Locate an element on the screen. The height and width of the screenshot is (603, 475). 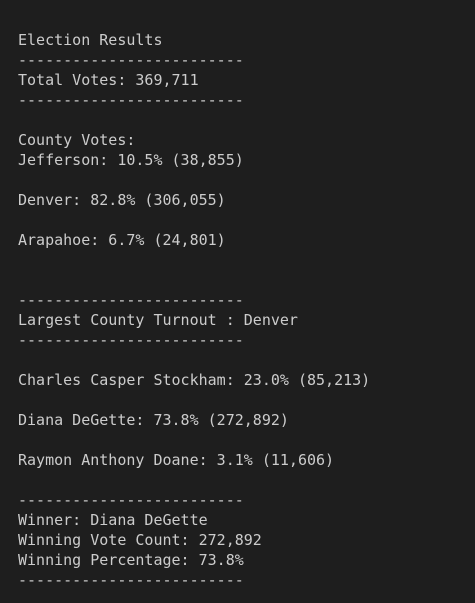
candidate-line-degette: Diana DeGette: 73.8% (272,892) is located at coordinates (246, 420).